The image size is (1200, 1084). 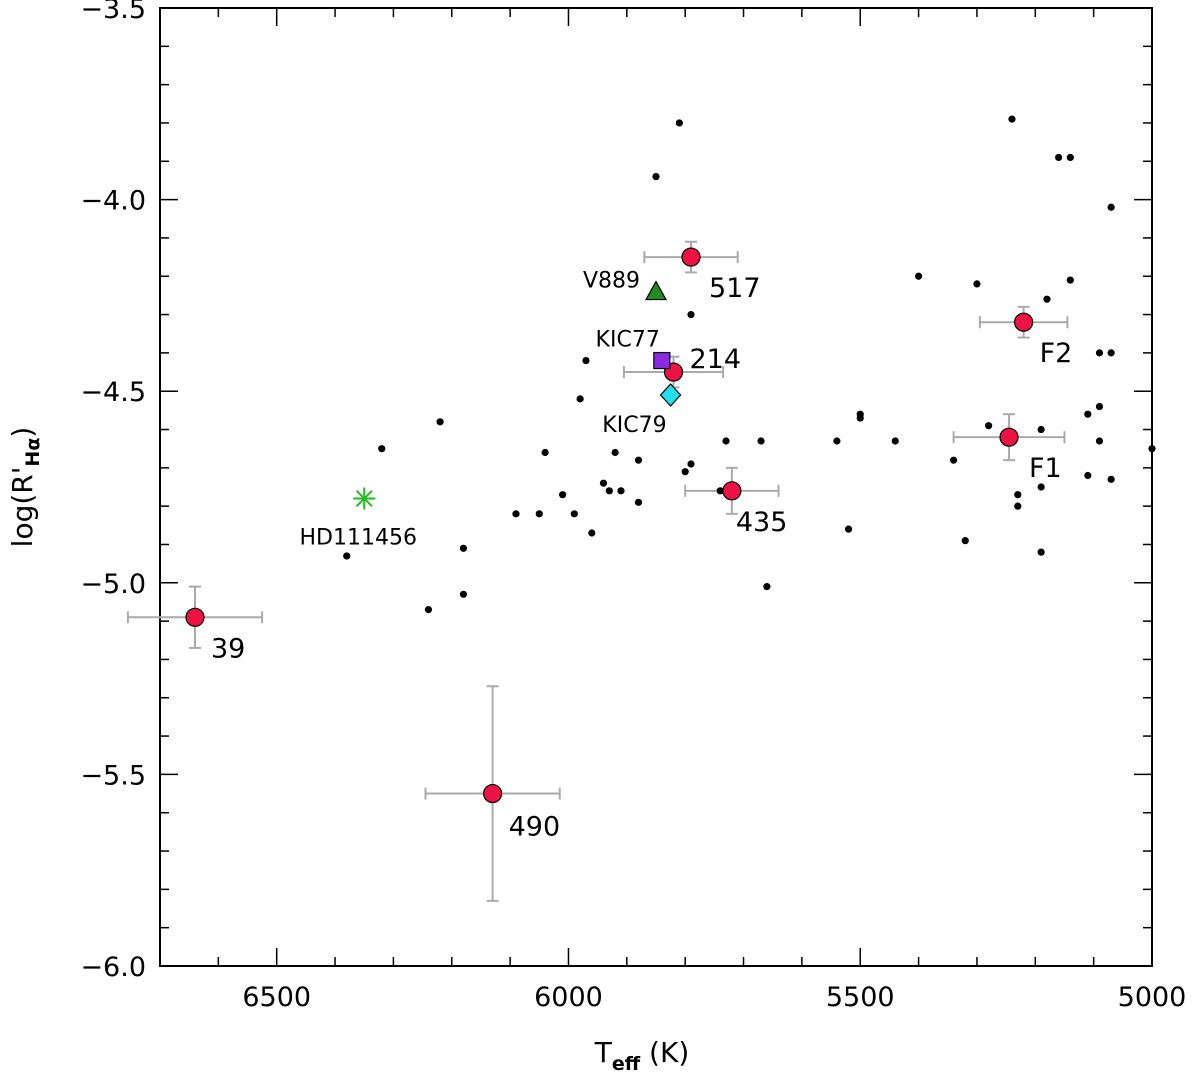 What do you see at coordinates (860, 997) in the screenshot?
I see `x-tick-label: 5500` at bounding box center [860, 997].